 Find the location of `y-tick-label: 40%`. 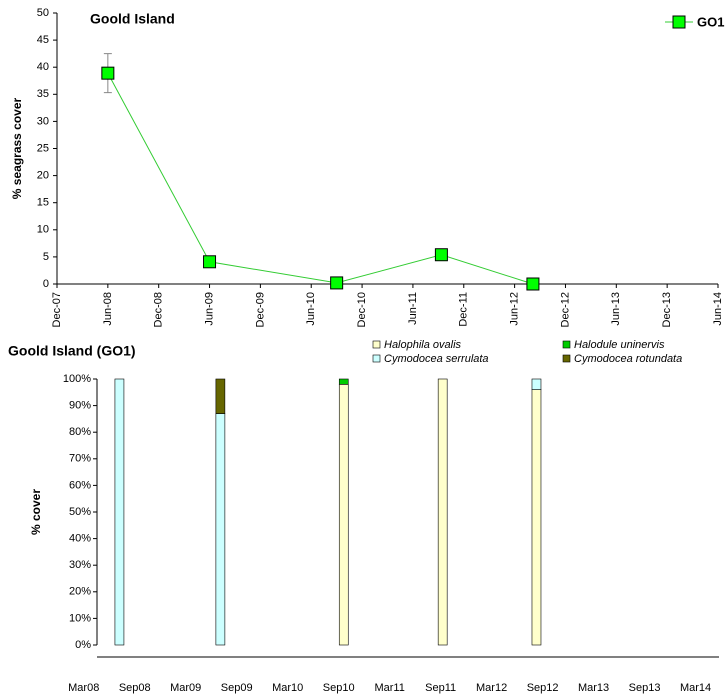

y-tick-label: 40% is located at coordinates (80, 539).